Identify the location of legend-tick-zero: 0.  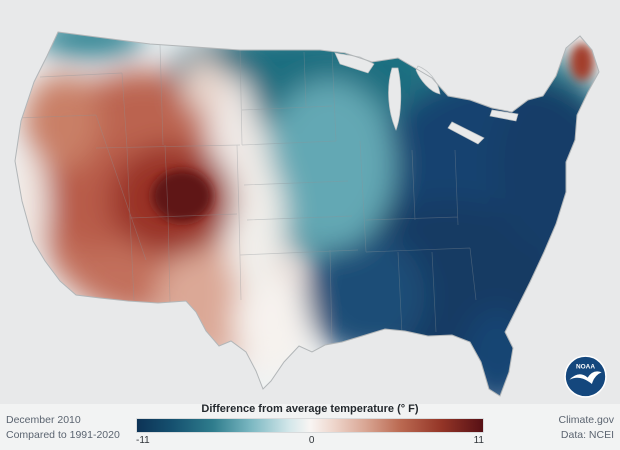
(311, 440).